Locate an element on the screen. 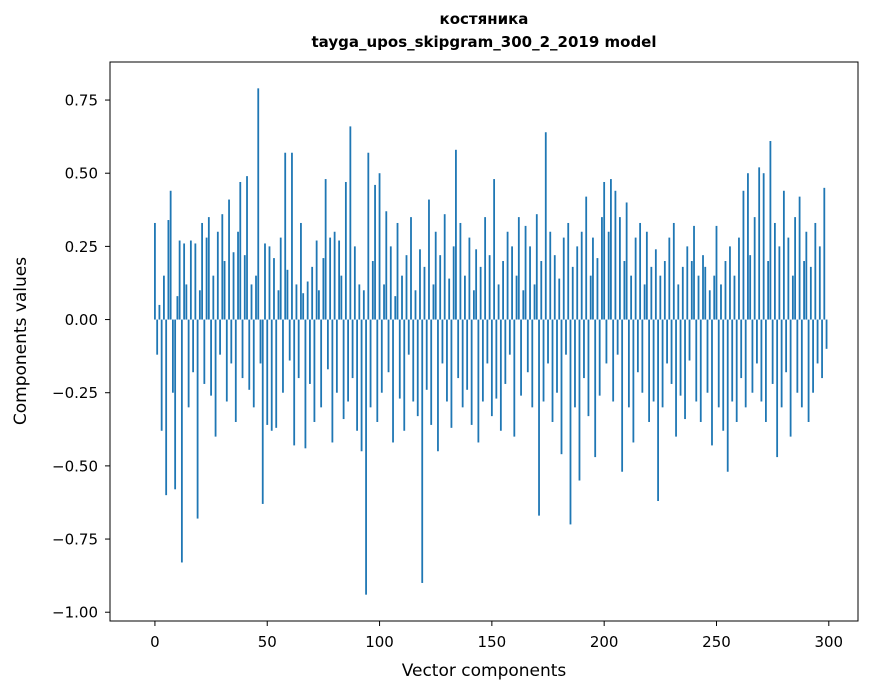  y-tick-label: 0.25 is located at coordinates (81, 247).